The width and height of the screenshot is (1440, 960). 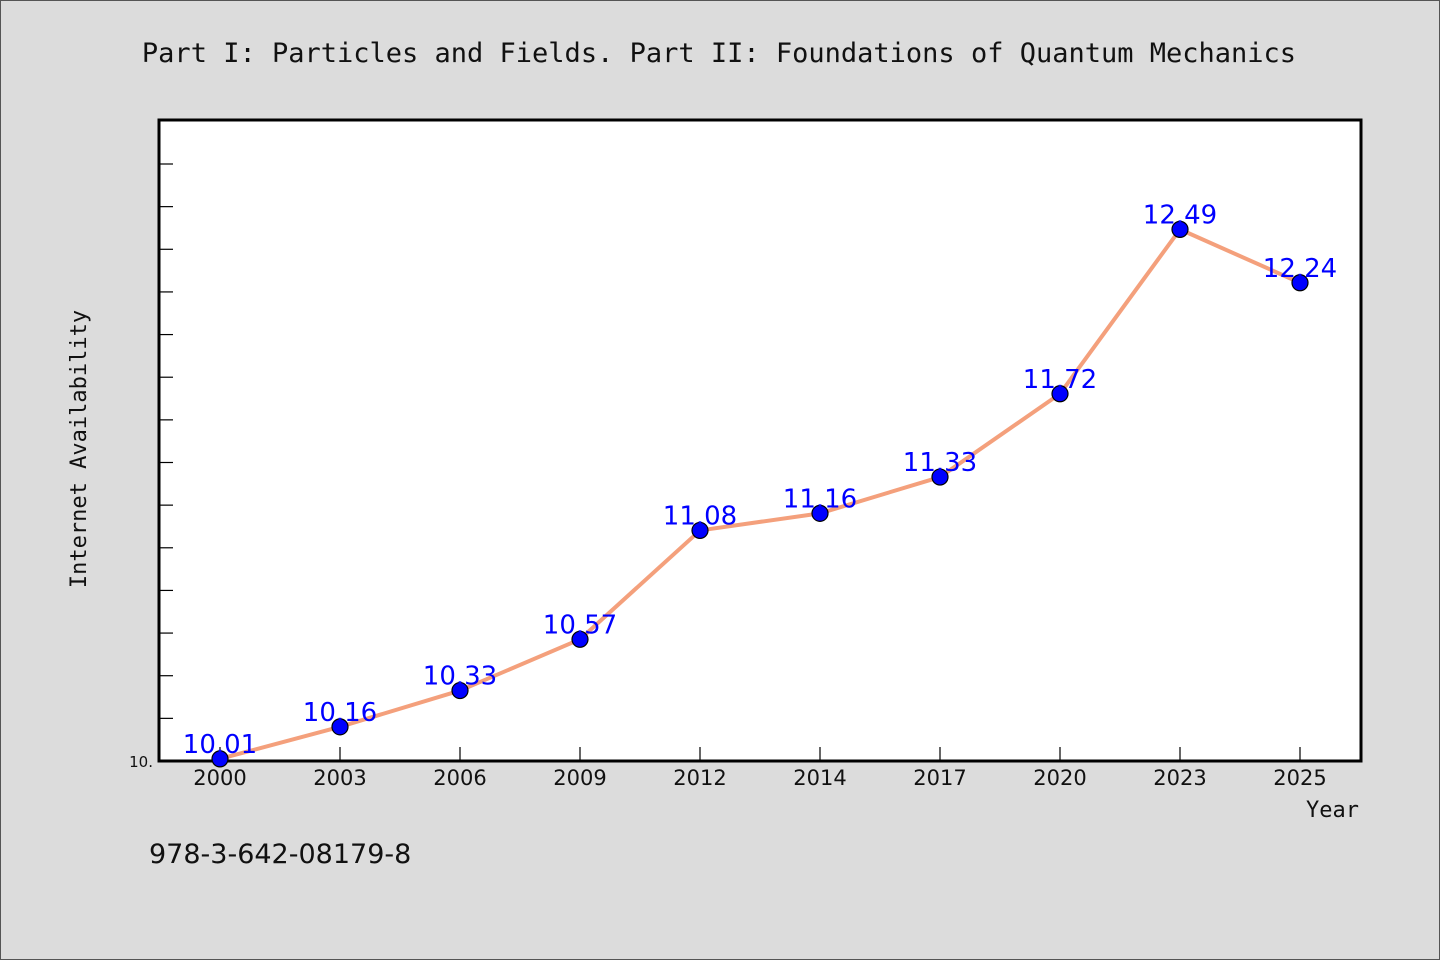 I want to click on data-label: 10.57, so click(x=580, y=625).